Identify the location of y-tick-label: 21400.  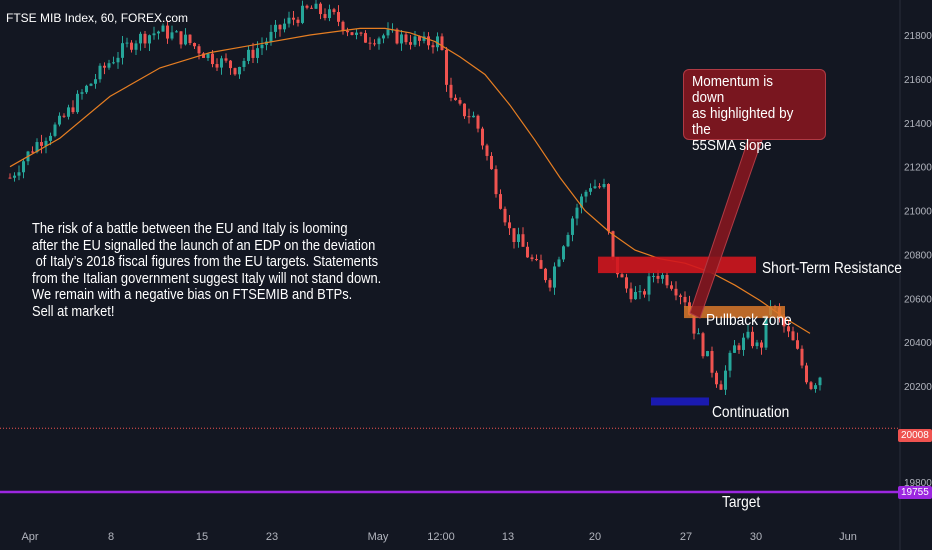
(918, 124).